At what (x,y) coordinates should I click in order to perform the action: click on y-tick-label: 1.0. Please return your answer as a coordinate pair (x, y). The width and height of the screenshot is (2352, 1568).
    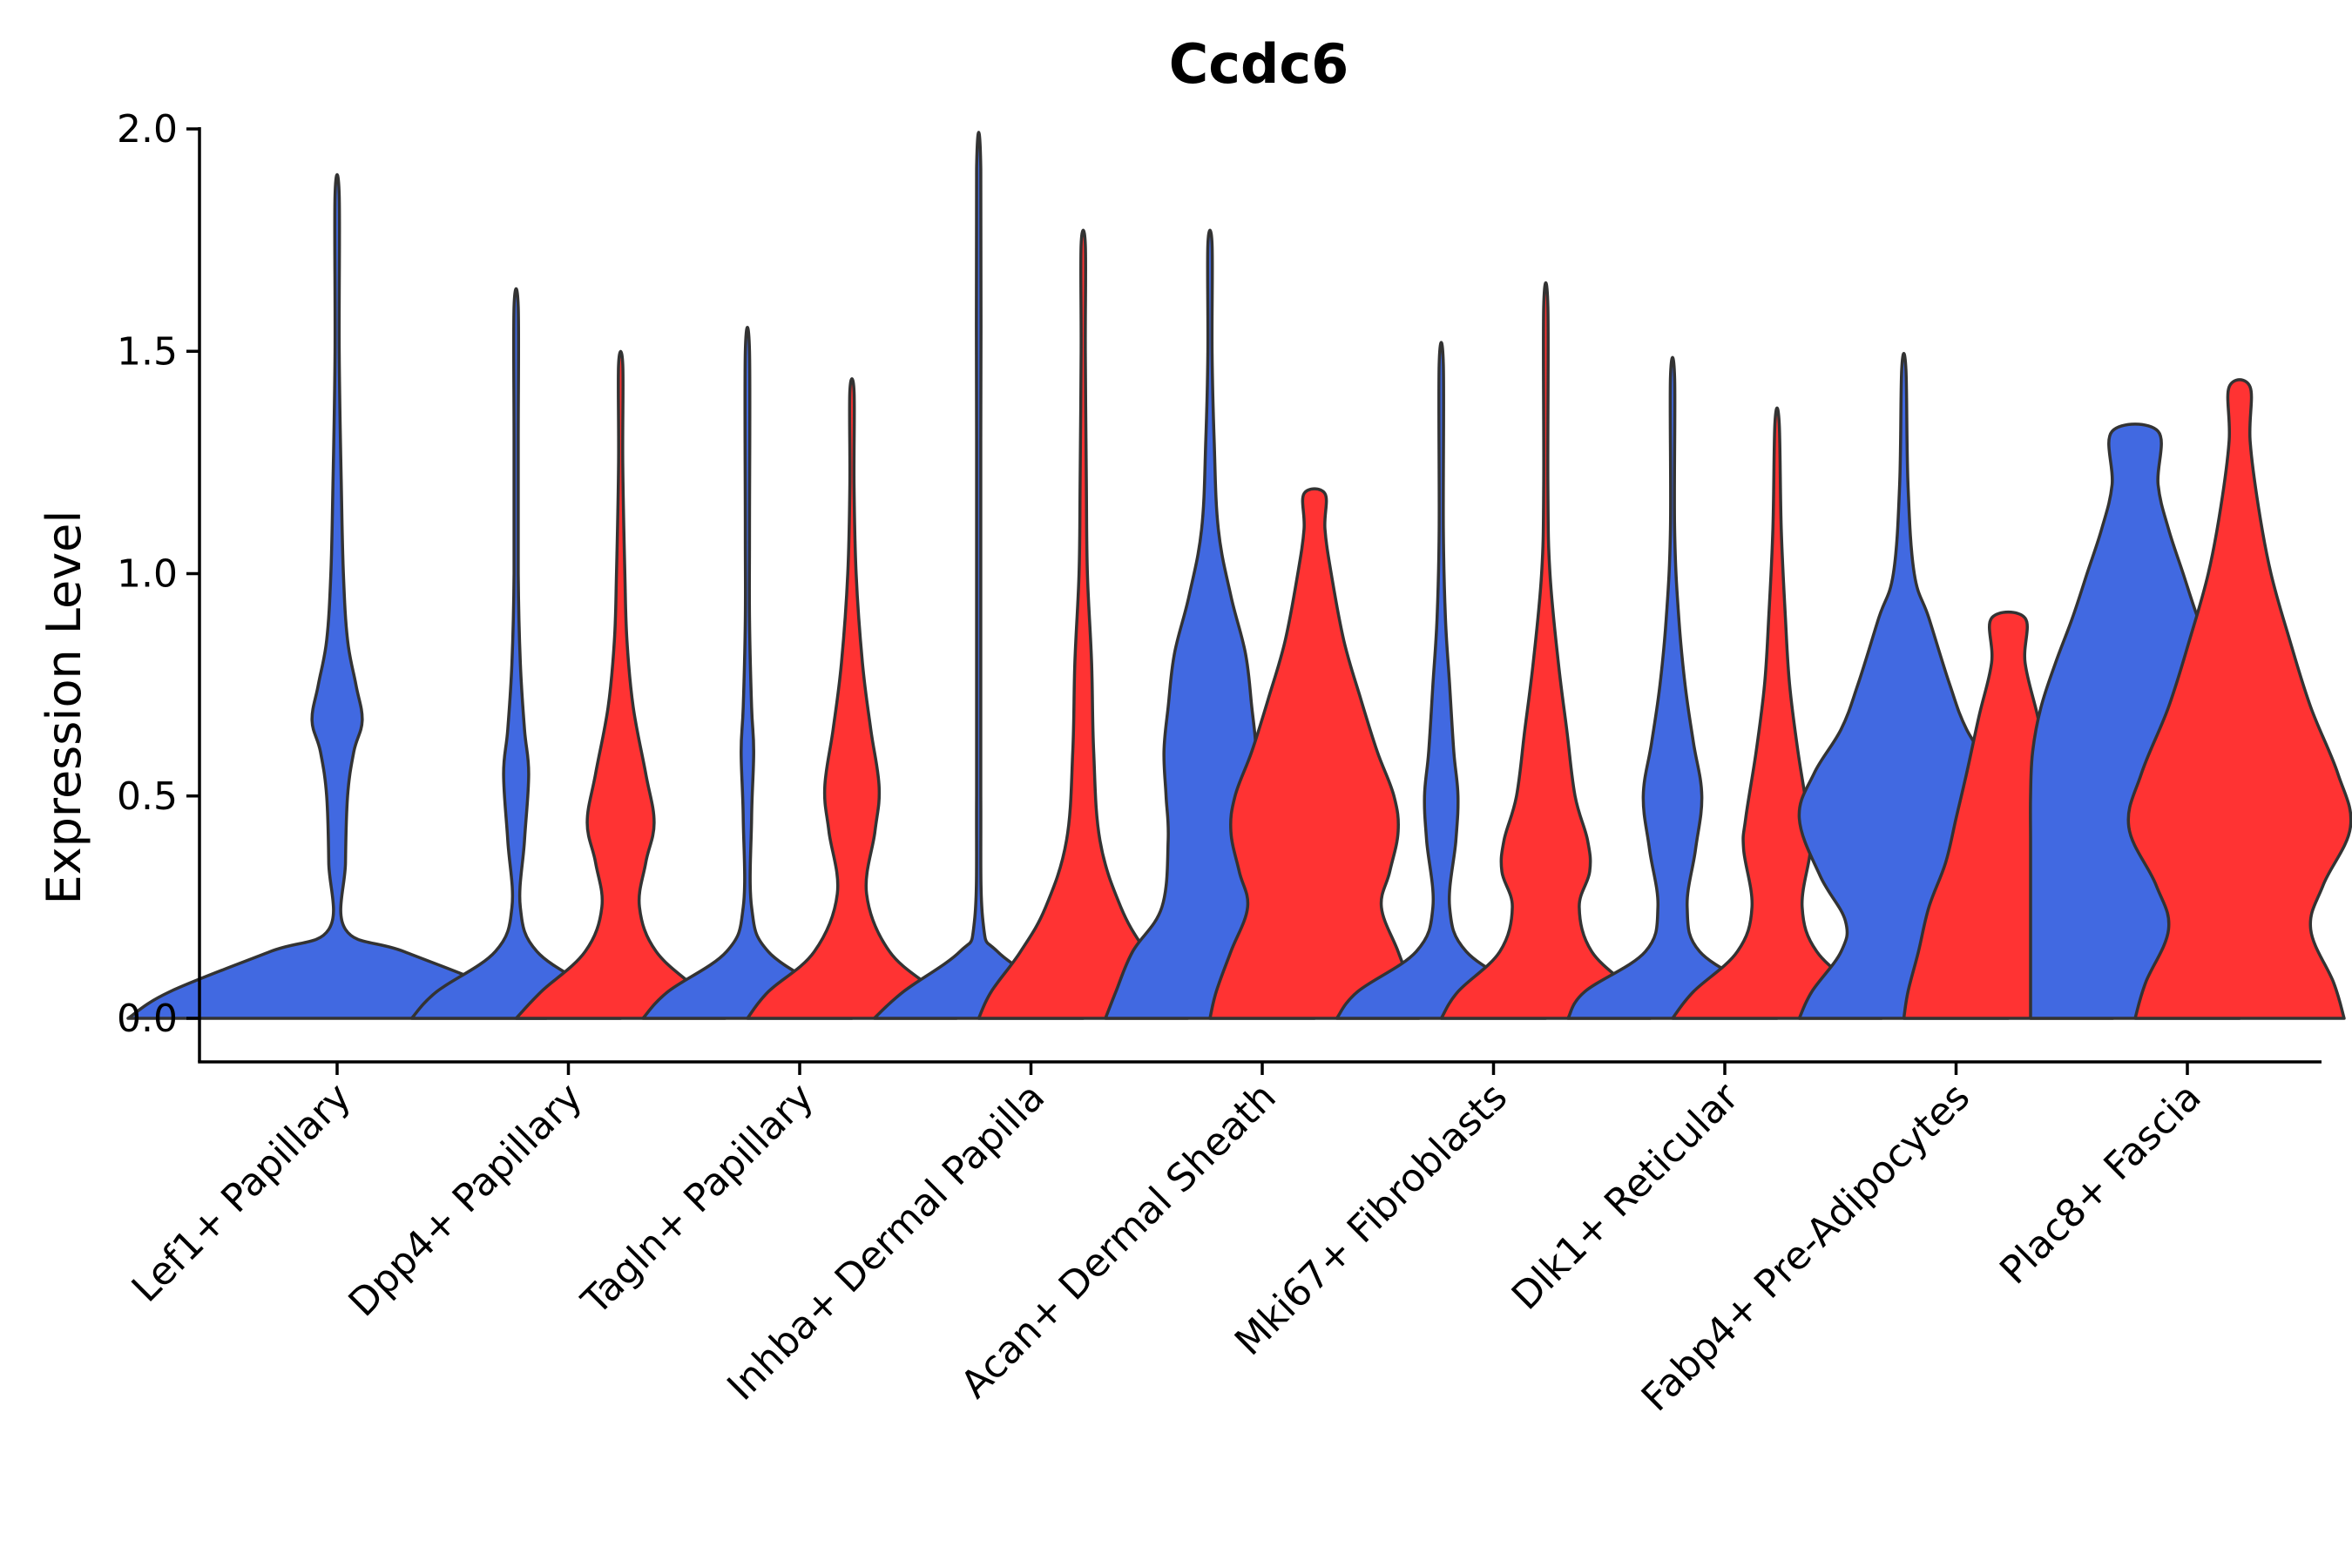
    Looking at the image, I should click on (147, 574).